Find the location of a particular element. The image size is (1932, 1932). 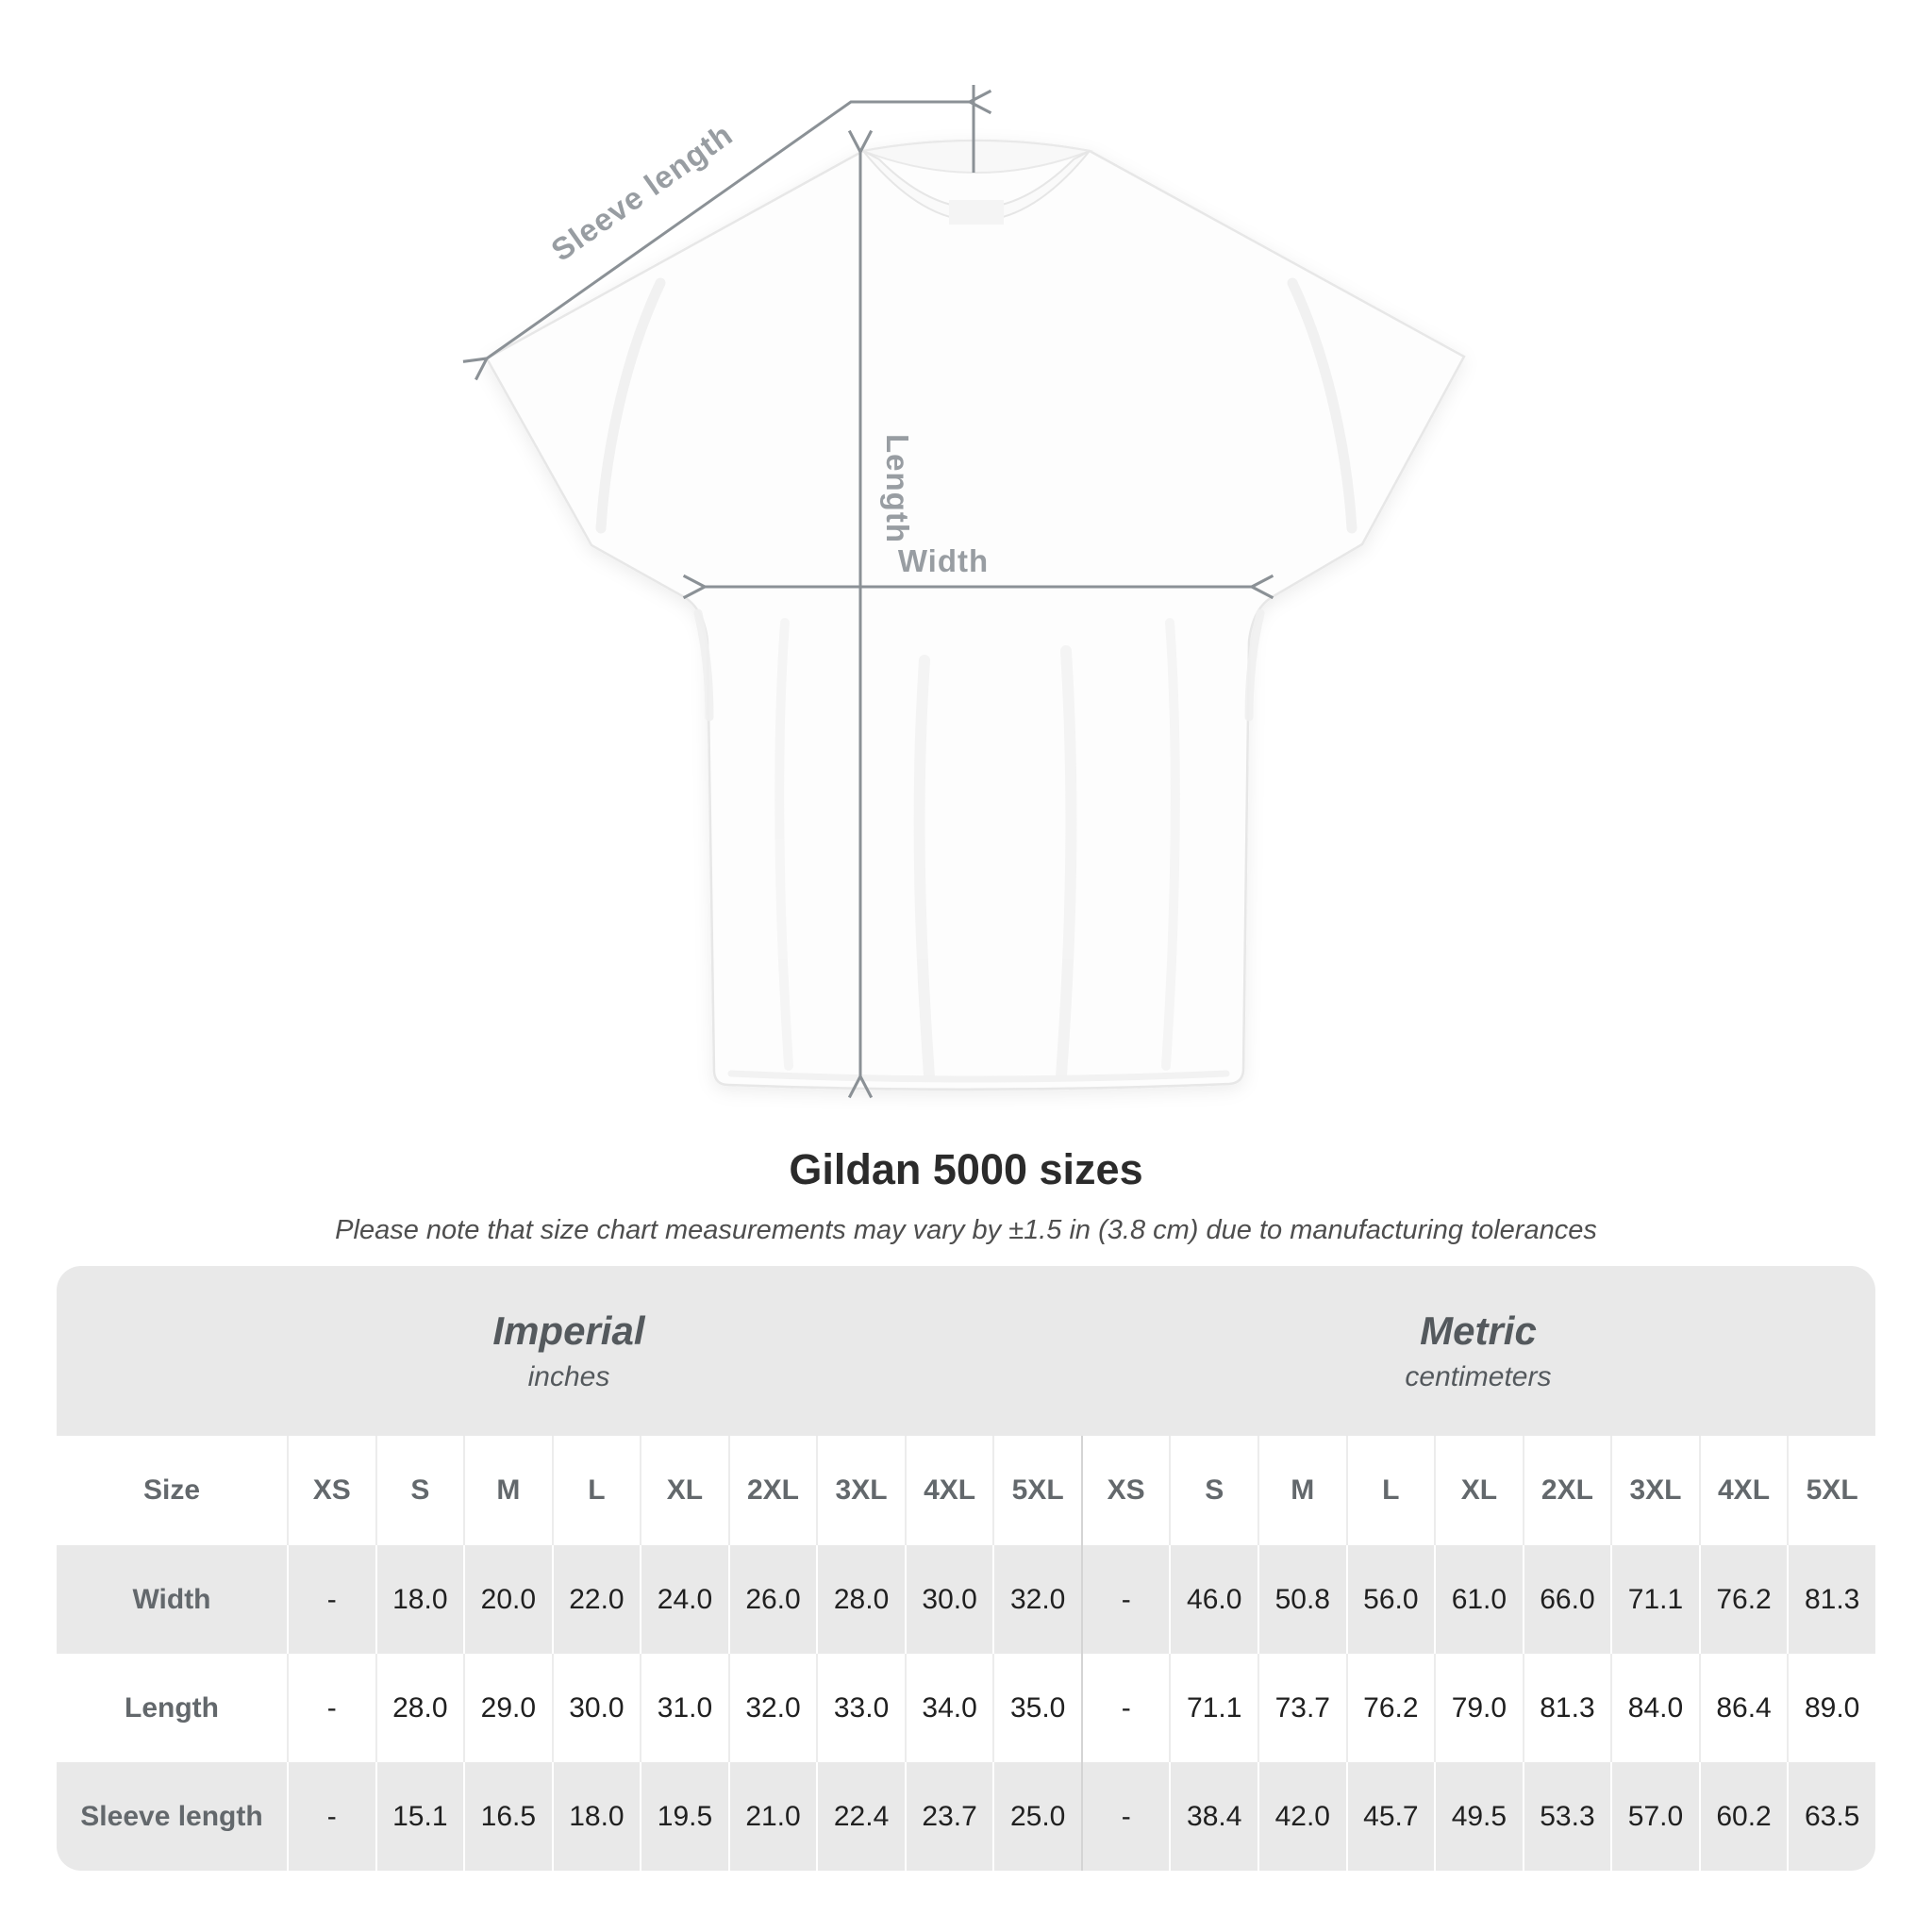

cell: 60.2 is located at coordinates (1743, 1817).